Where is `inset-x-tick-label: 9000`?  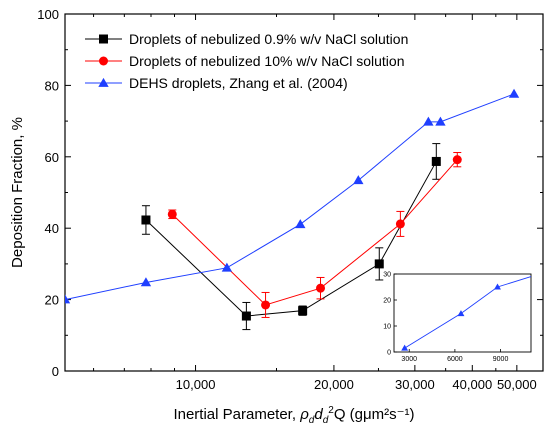 inset-x-tick-label: 9000 is located at coordinates (501, 359).